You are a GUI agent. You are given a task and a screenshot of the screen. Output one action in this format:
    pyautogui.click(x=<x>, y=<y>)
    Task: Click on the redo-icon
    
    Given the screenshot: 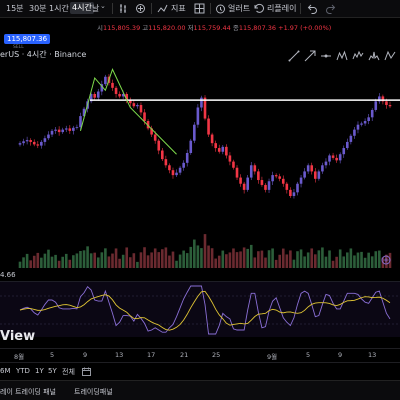 What is the action you would take?
    pyautogui.click(x=330, y=10)
    